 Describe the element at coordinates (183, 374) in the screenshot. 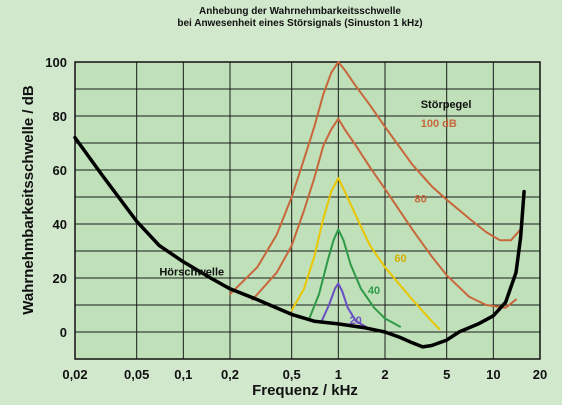

I see `x-tick-label: 0,1` at that location.